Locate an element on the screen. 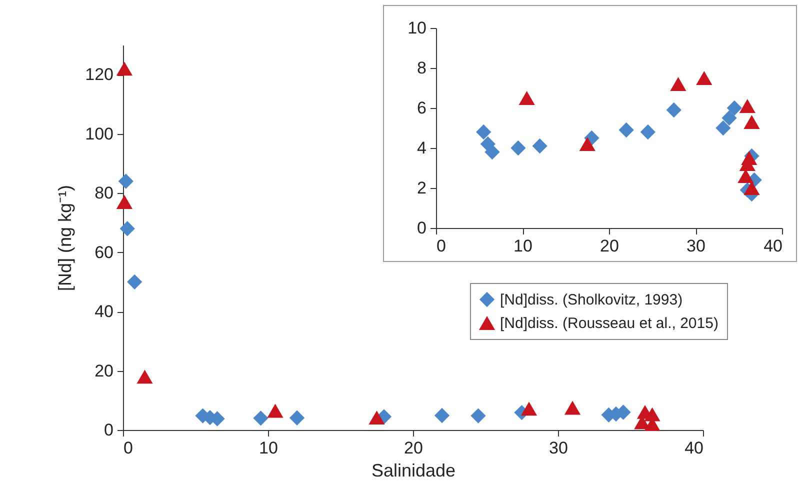 The height and width of the screenshot is (503, 798). y-tick-label: 100 is located at coordinates (99, 134).